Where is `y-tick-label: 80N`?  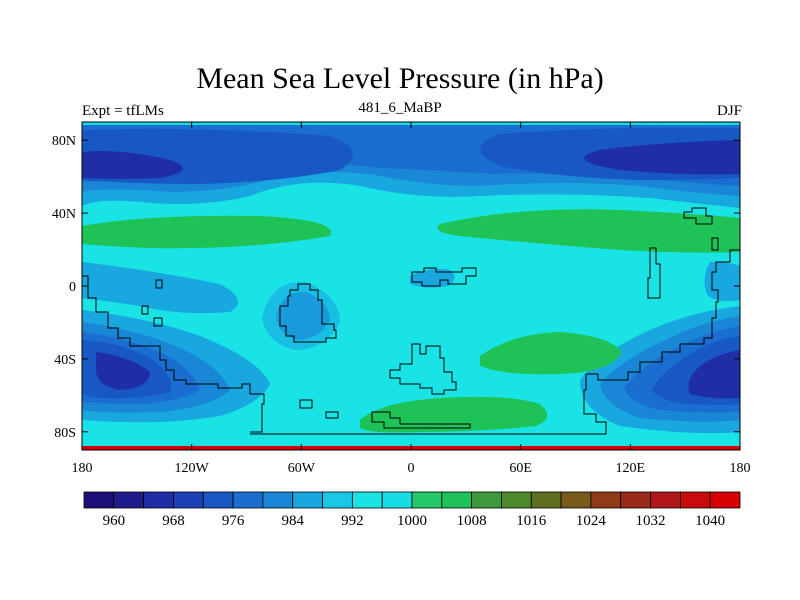
y-tick-label: 80N is located at coordinates (64, 141).